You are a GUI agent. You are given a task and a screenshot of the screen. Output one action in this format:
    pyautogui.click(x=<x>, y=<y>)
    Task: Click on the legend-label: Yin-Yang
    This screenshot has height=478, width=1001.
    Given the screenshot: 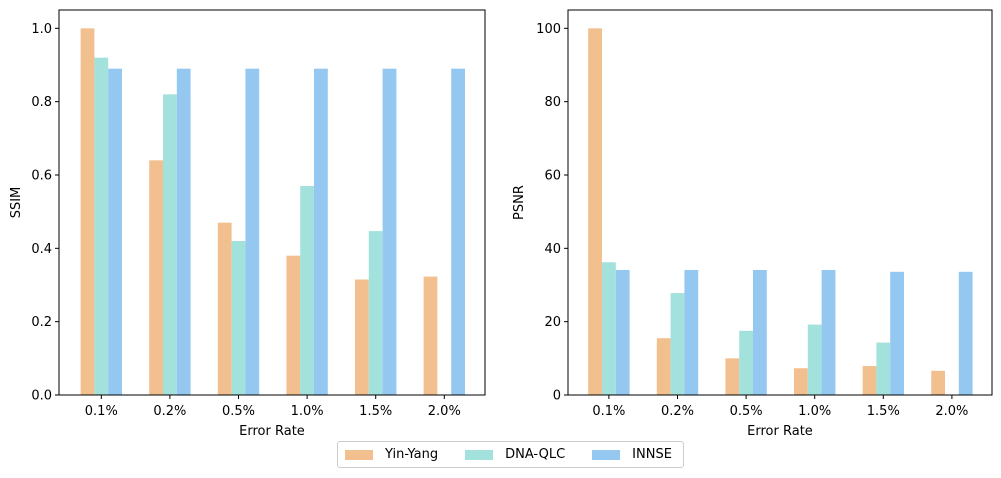 What is the action you would take?
    pyautogui.click(x=412, y=454)
    